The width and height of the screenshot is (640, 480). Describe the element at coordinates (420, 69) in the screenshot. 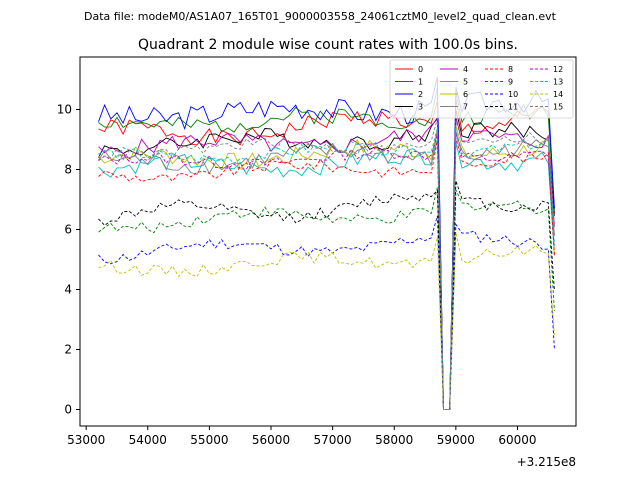

I see `legend-entry: 0` at that location.